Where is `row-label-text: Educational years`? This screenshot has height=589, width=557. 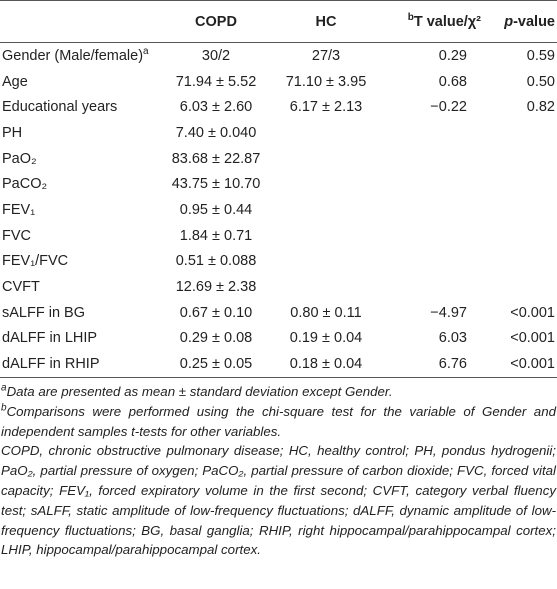 row-label-text: Educational years is located at coordinates (60, 107).